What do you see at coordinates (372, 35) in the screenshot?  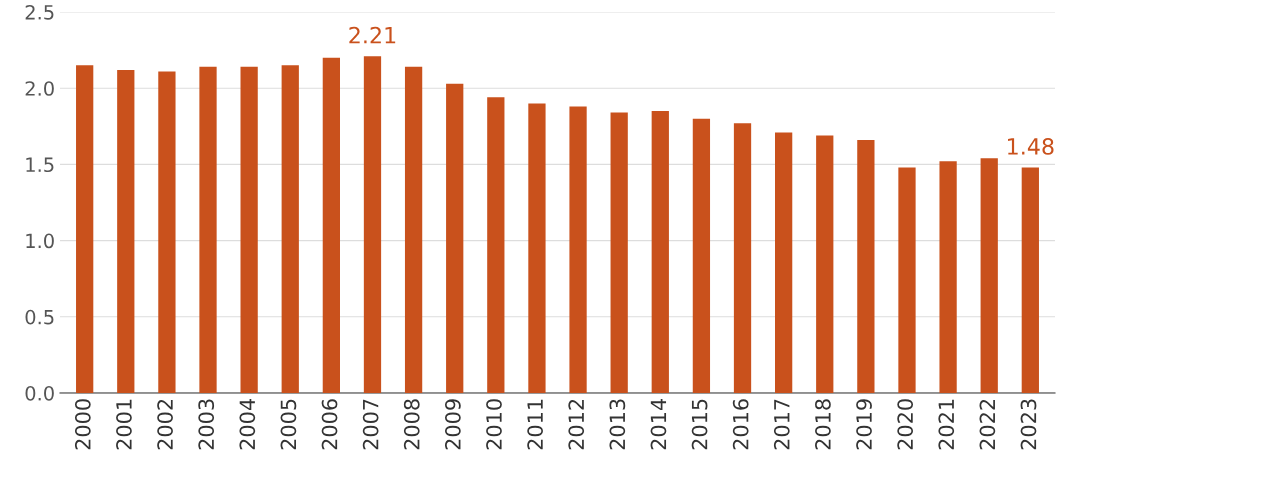 I see `data-label: 2.21` at bounding box center [372, 35].